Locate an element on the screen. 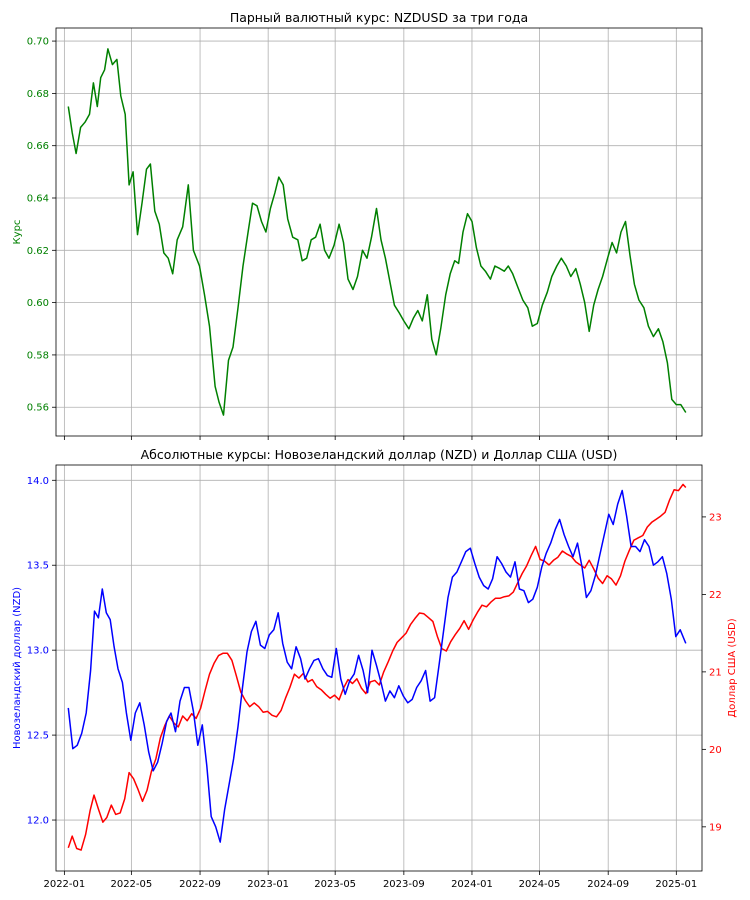  bottom-chart-x-tick-label: 2022-01 is located at coordinates (64, 884).